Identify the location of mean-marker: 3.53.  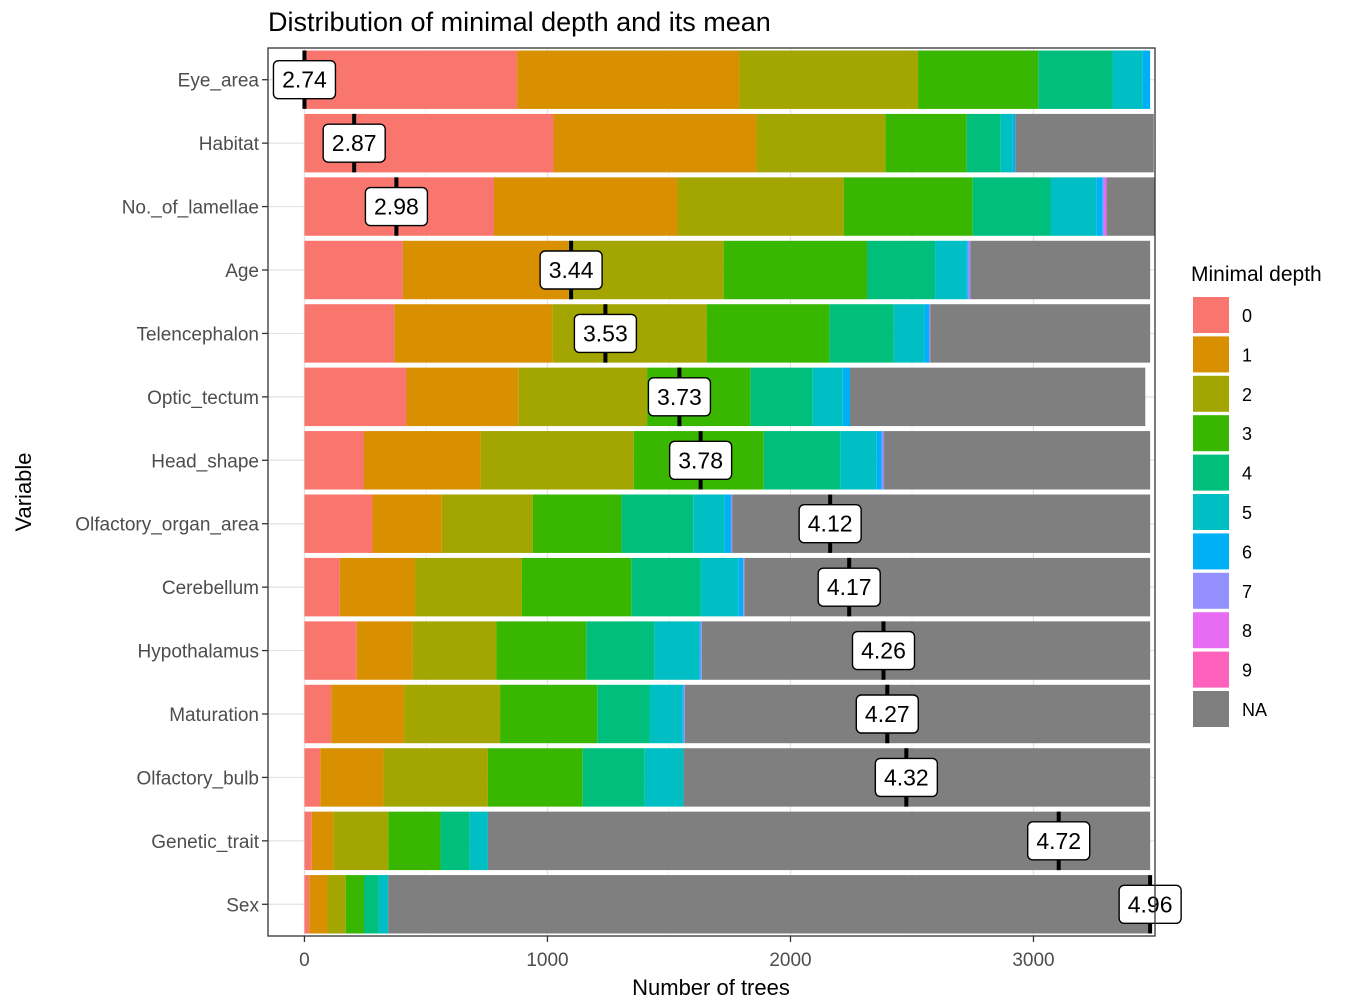
(605, 333).